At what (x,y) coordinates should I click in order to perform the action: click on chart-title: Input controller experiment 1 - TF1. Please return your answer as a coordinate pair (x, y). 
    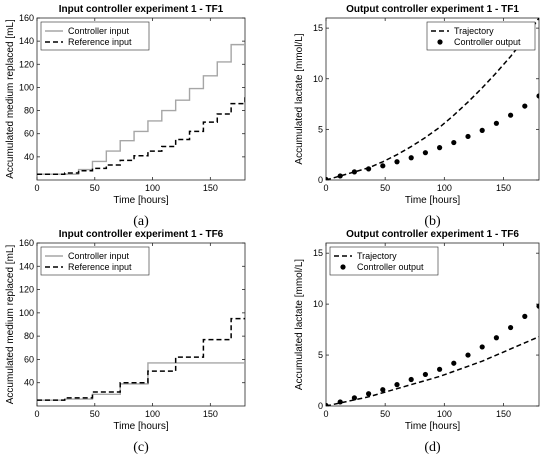
    Looking at the image, I should click on (141, 9).